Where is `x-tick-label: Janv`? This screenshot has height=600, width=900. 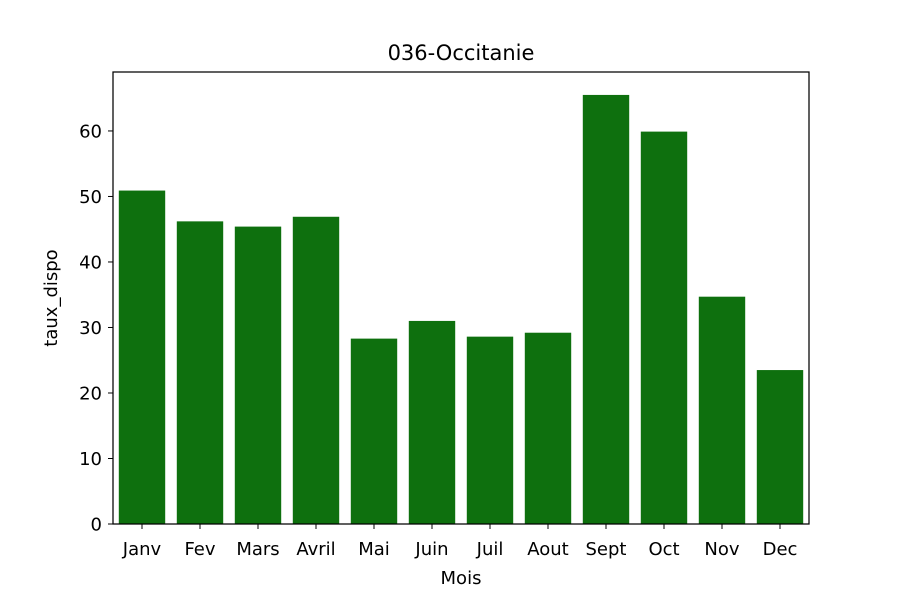 x-tick-label: Janv is located at coordinates (142, 549).